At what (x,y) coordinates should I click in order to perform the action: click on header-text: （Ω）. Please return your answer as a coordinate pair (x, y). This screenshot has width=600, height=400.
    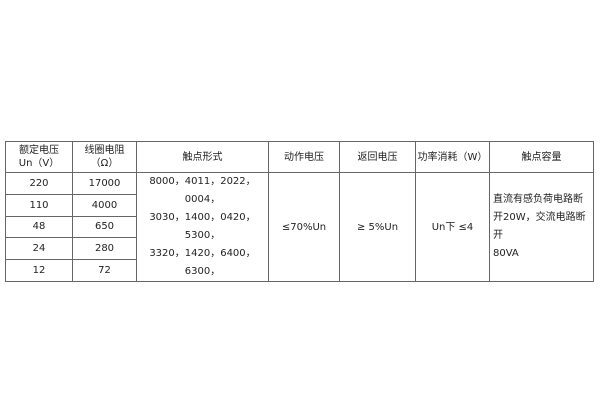
    Looking at the image, I should click on (104, 163).